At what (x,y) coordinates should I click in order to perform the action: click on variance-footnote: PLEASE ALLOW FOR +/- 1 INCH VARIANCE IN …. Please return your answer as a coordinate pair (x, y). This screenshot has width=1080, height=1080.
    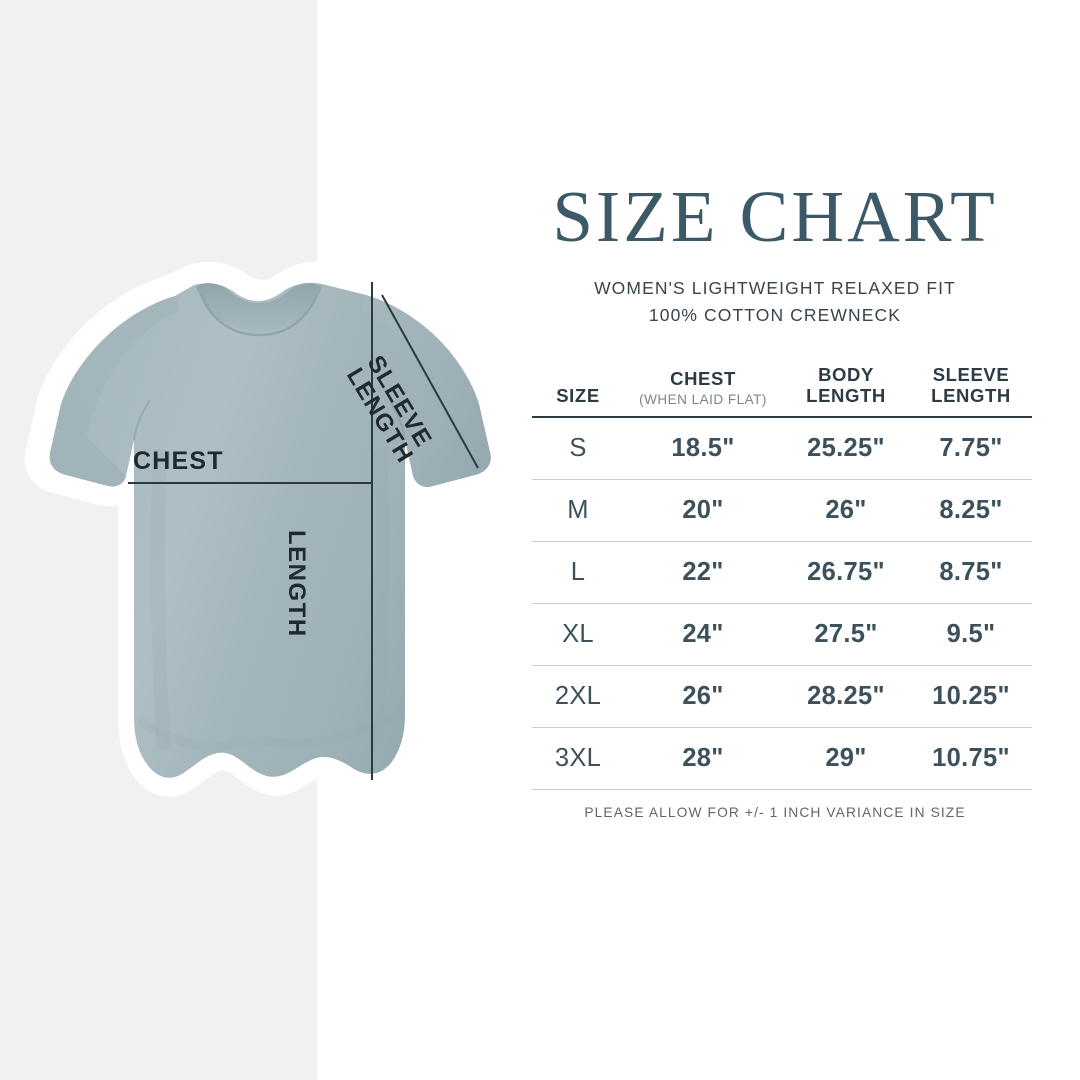
    Looking at the image, I should click on (775, 812).